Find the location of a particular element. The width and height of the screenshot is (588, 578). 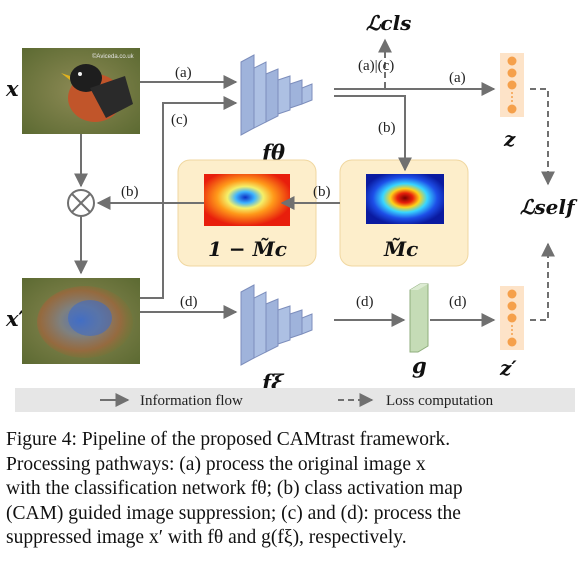

label-b3: (b) is located at coordinates (130, 192).